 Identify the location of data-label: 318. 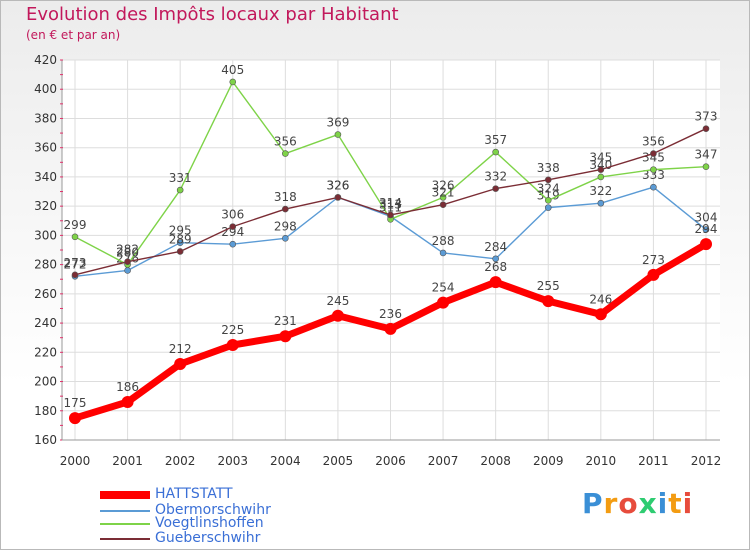
(285, 197).